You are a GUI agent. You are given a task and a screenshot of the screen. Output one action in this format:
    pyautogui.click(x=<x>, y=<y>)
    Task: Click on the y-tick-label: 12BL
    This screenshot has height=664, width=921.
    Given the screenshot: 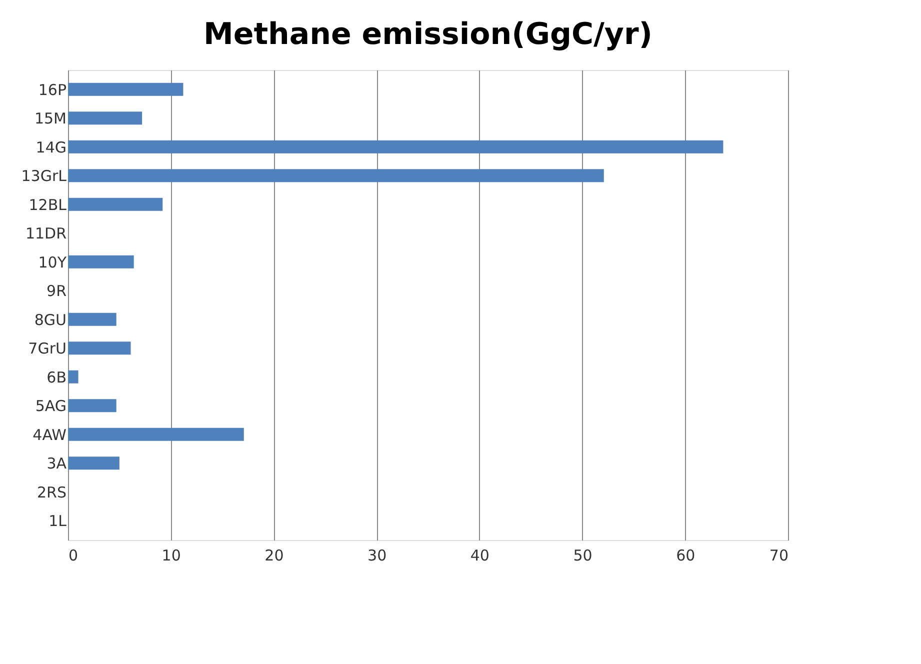 What is the action you would take?
    pyautogui.click(x=48, y=205)
    